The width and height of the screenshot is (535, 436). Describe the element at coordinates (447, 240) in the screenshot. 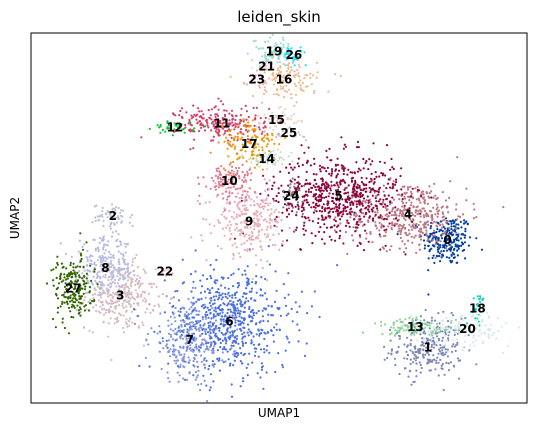

I see `cluster-label-0: 0` at that location.